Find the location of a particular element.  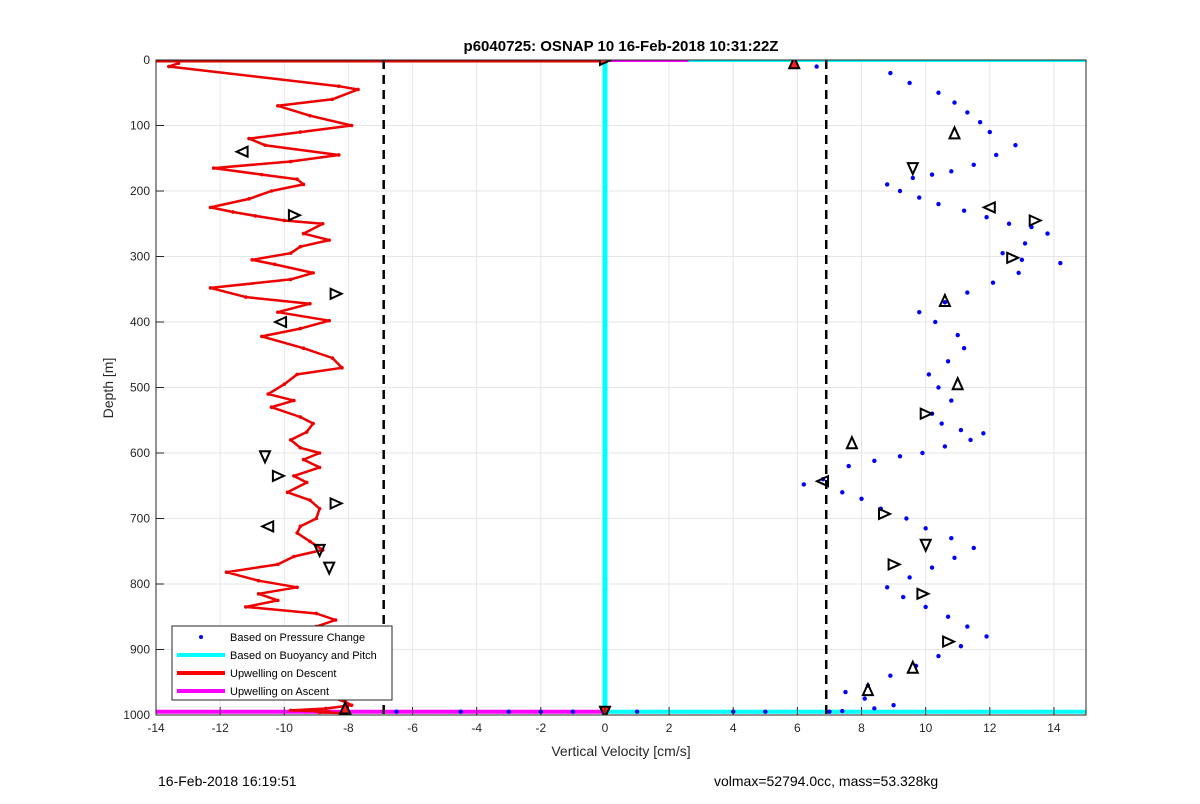

y-tick-label: 500 is located at coordinates (140, 388).